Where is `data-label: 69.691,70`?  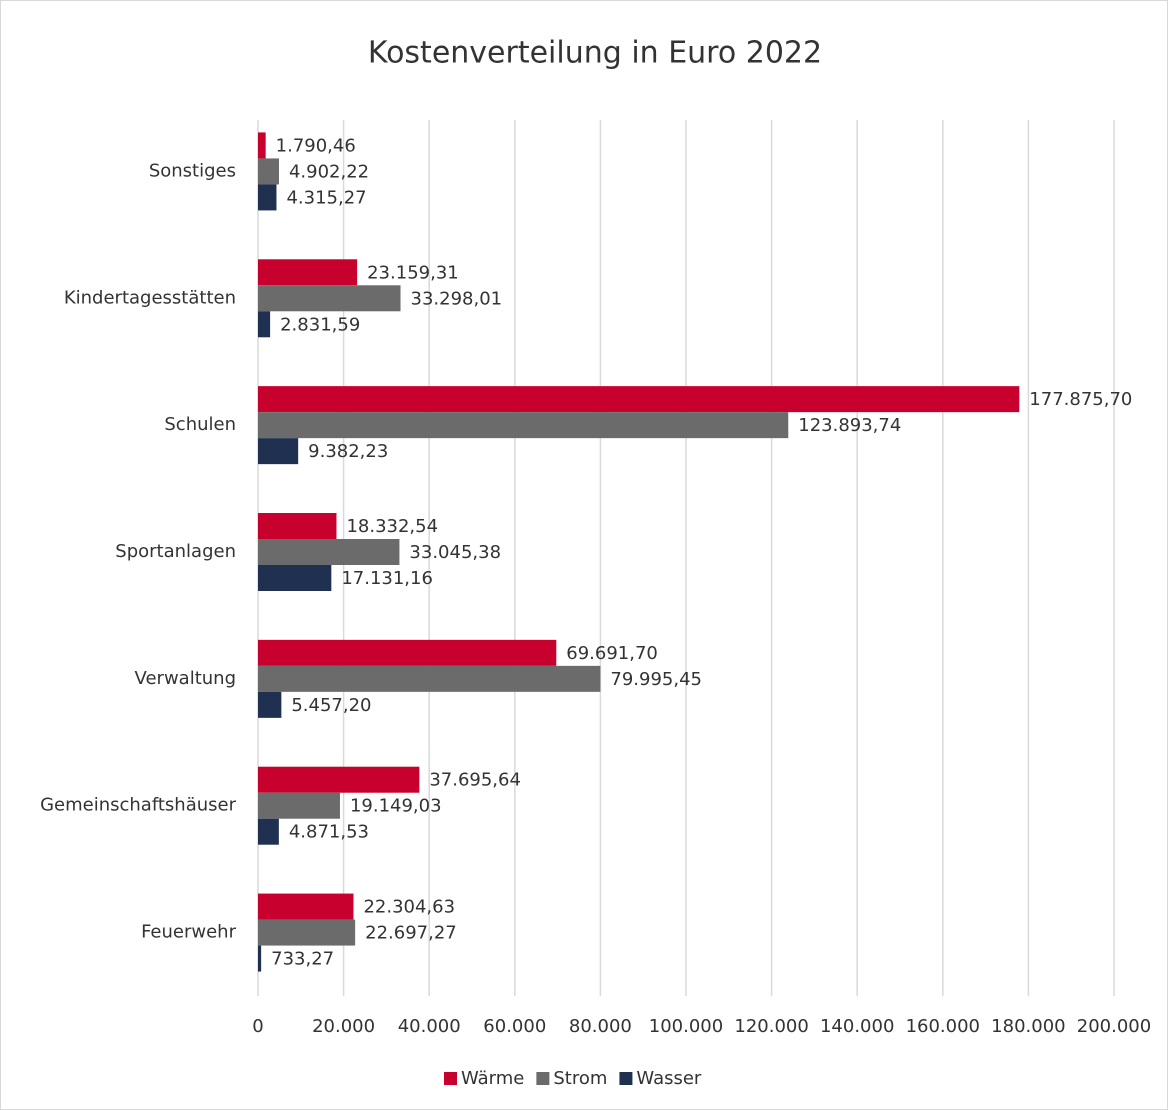
data-label: 69.691,70 is located at coordinates (612, 653).